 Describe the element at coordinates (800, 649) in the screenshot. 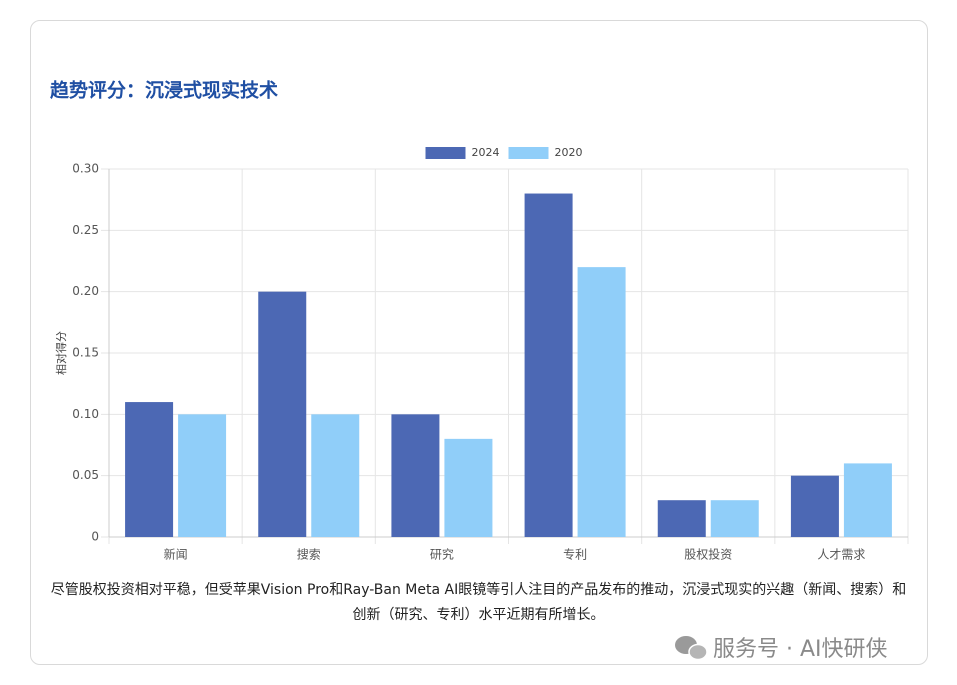

I see `watermark: 服务号 · AI快研侠` at that location.